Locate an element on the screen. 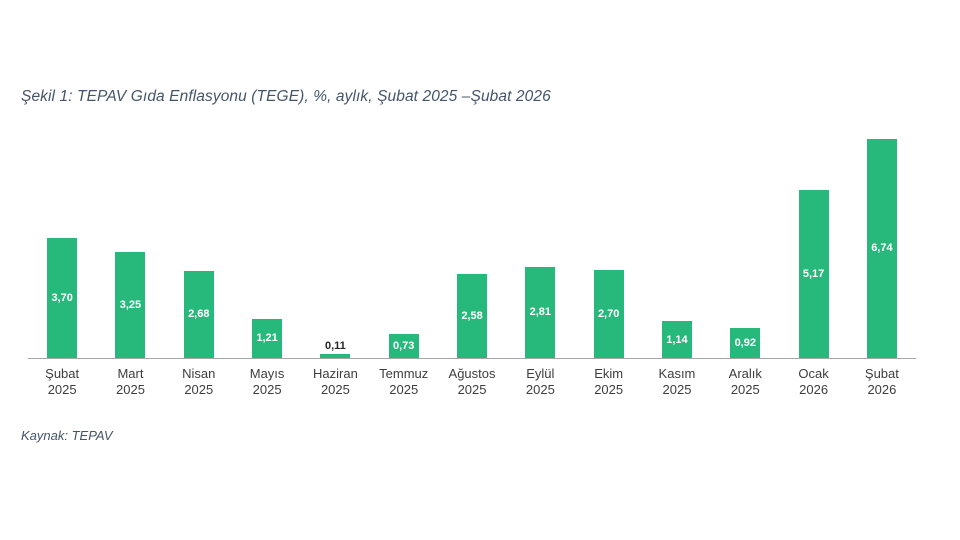 The height and width of the screenshot is (540, 960). x-axis-label: Ağustos 2025 is located at coordinates (472, 378).